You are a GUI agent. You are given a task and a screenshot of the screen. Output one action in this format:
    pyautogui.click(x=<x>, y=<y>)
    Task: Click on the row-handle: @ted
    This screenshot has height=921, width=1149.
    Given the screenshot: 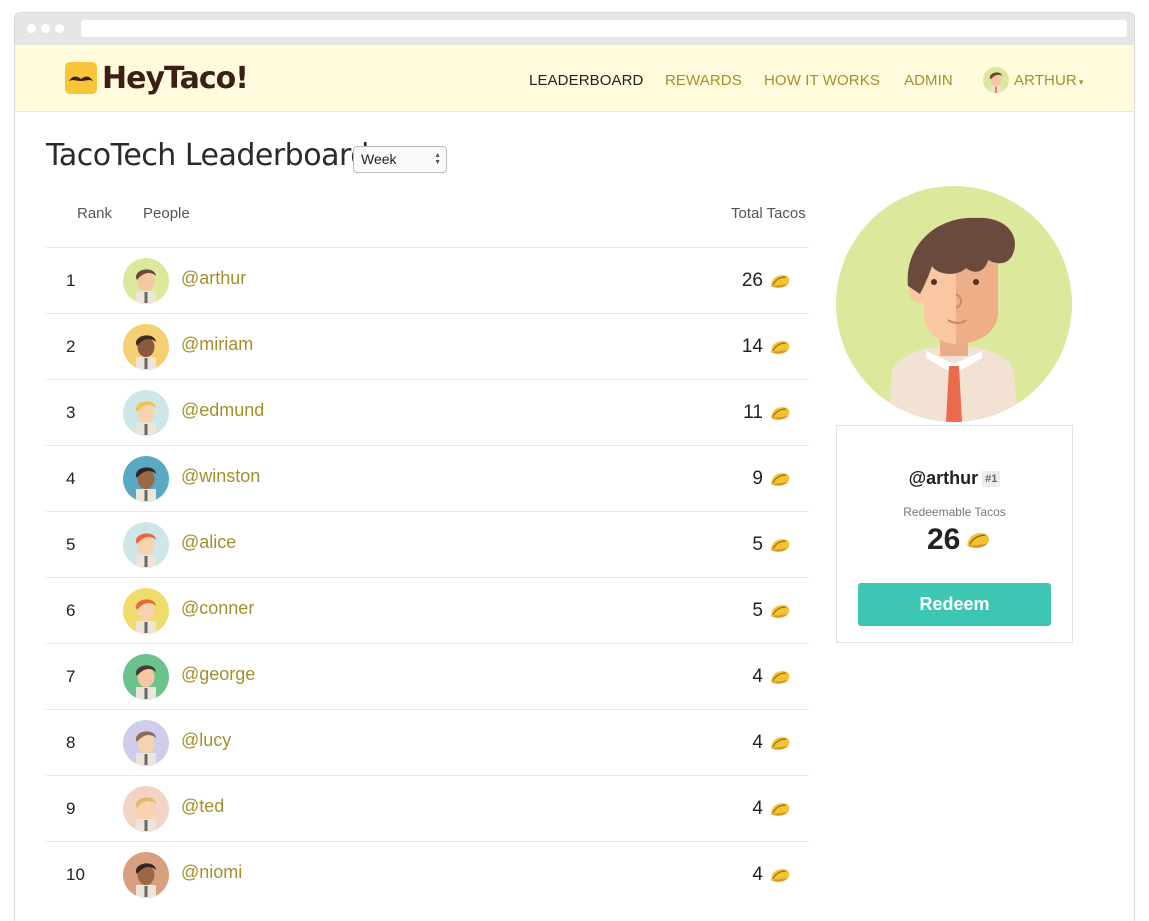 What is the action you would take?
    pyautogui.click(x=203, y=806)
    